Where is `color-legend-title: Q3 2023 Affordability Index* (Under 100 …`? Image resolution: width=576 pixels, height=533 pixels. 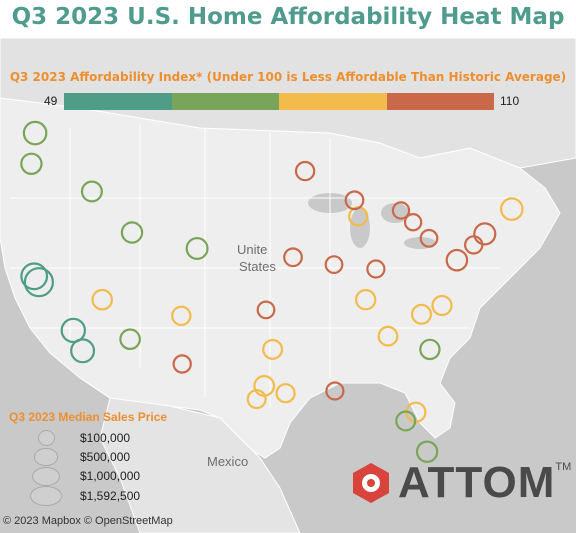
color-legend-title: Q3 2023 Affordability Index* (Under 100 … is located at coordinates (288, 77).